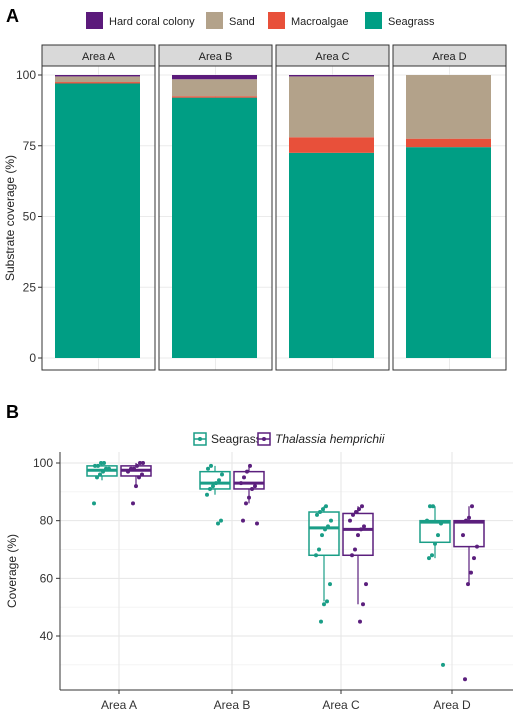 This screenshot has width=519, height=718. I want to click on box-area-b-thalassia-hemprichii, so click(249, 494).